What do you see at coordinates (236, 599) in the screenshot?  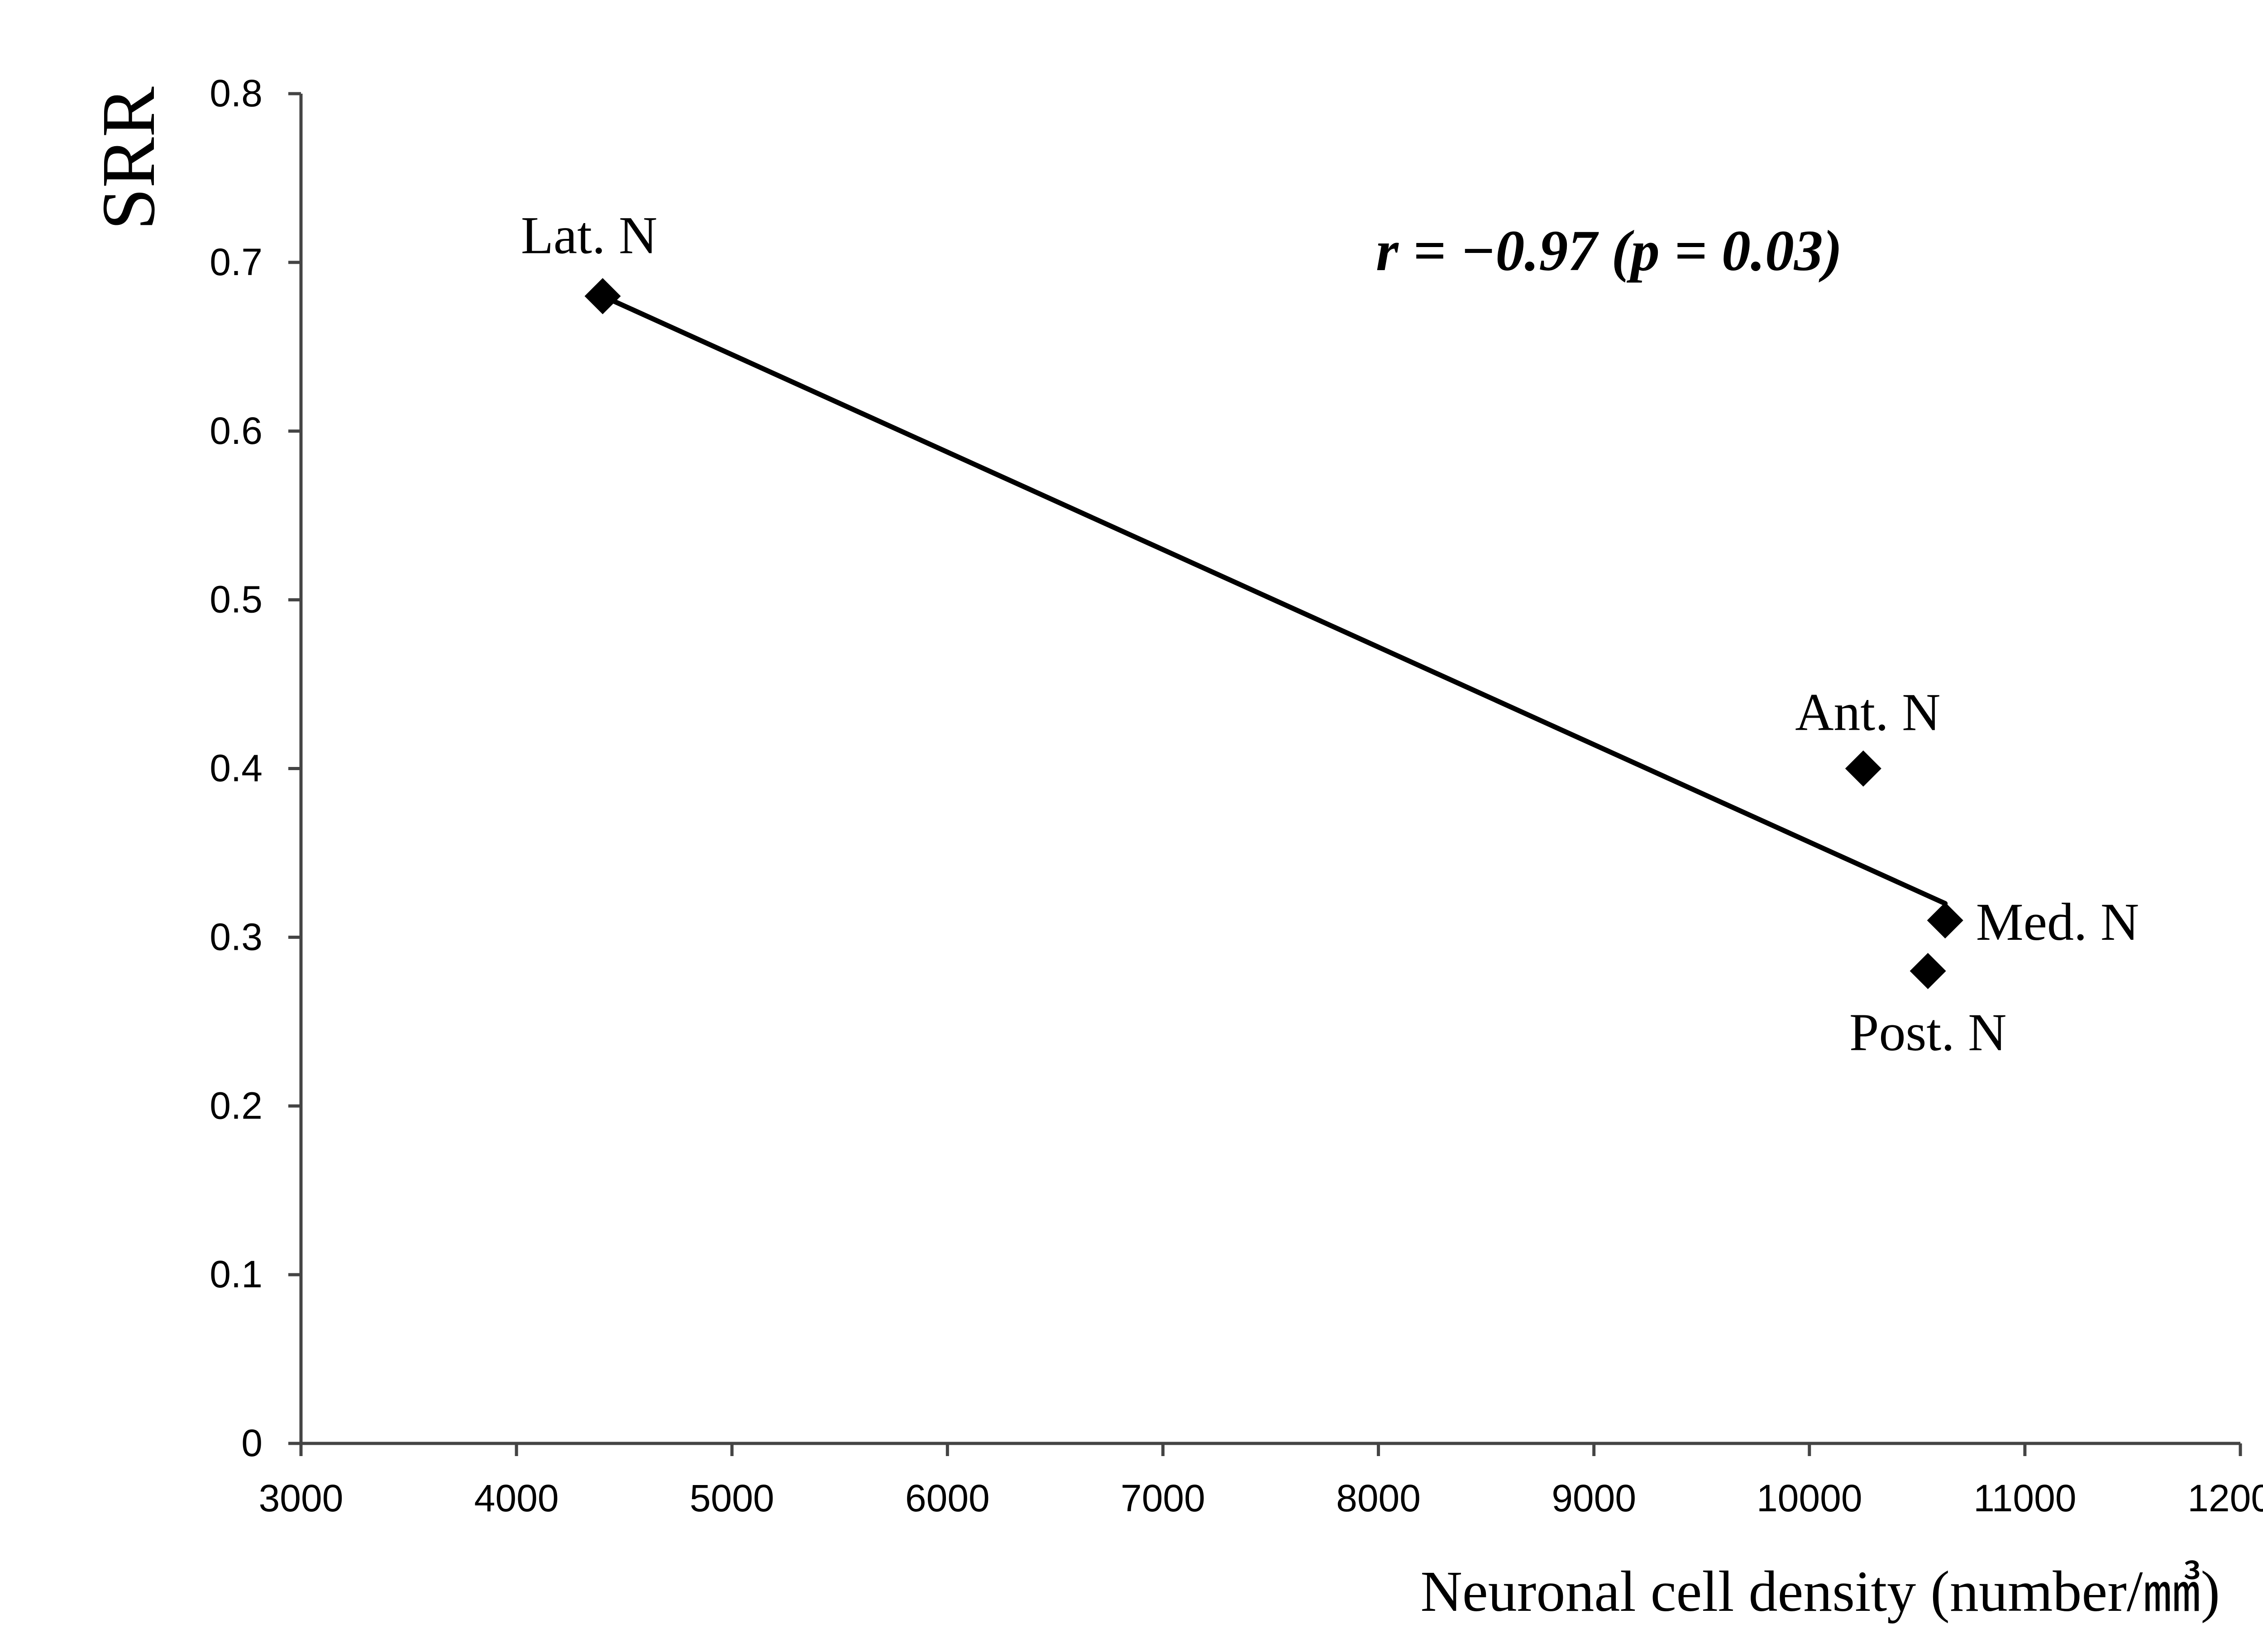 I see `y-tick-label: 0.5` at bounding box center [236, 599].